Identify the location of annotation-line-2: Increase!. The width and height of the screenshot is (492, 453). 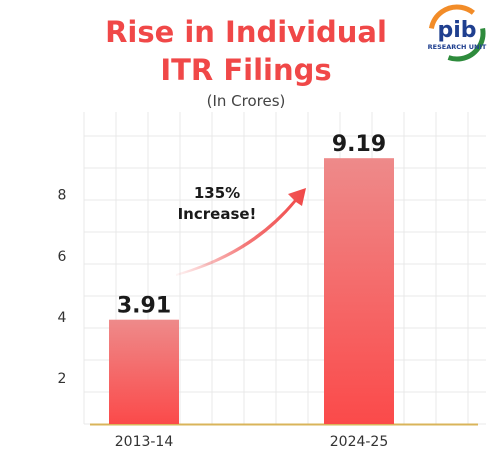
(217, 214).